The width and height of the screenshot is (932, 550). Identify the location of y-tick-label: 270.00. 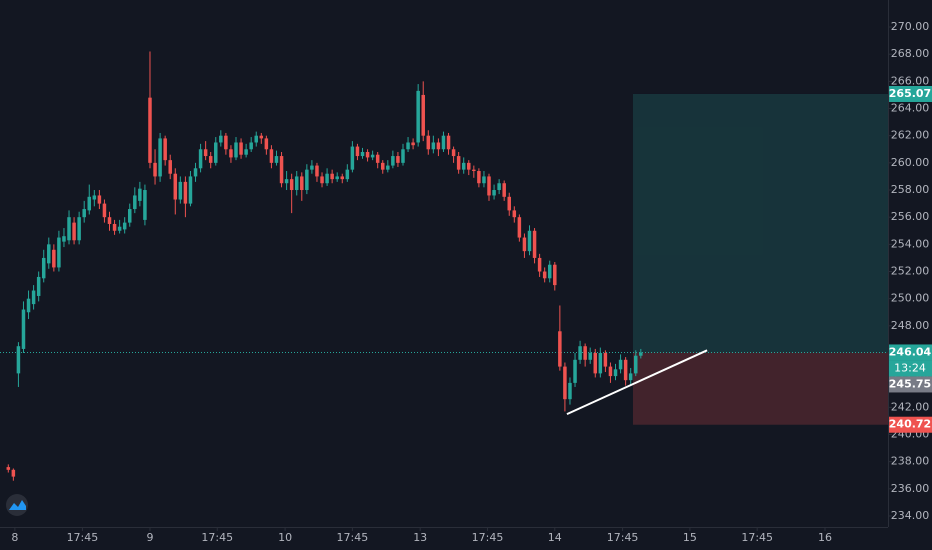
(910, 26).